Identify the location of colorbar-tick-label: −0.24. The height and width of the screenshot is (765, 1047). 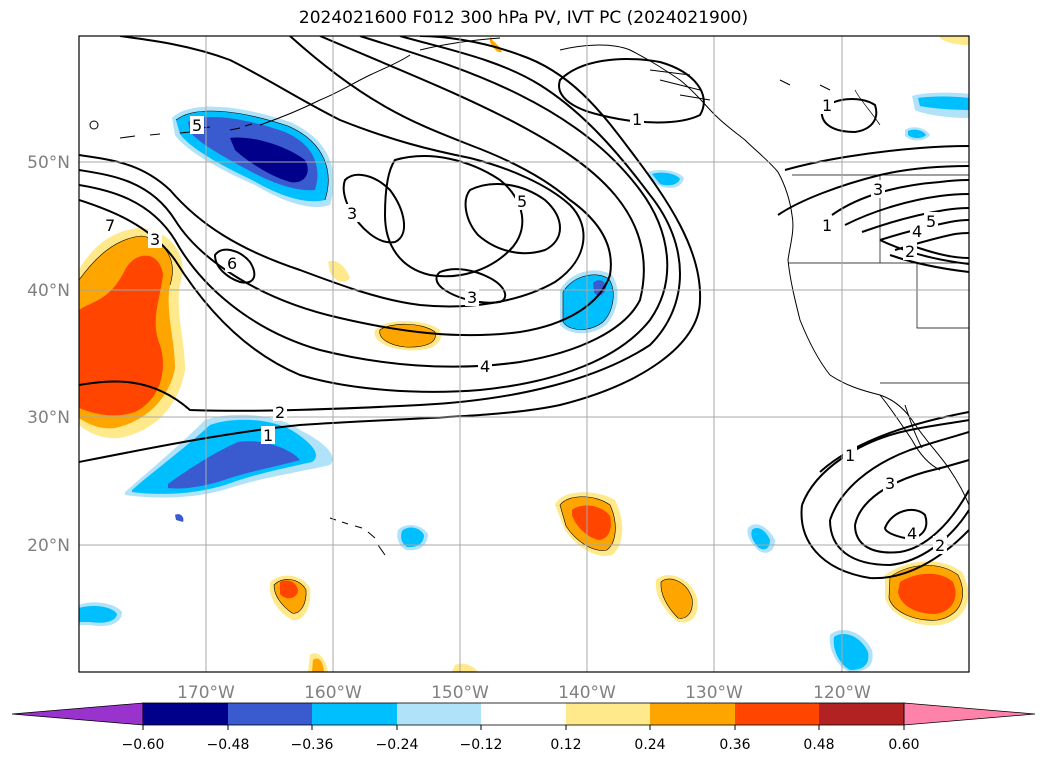
(397, 745).